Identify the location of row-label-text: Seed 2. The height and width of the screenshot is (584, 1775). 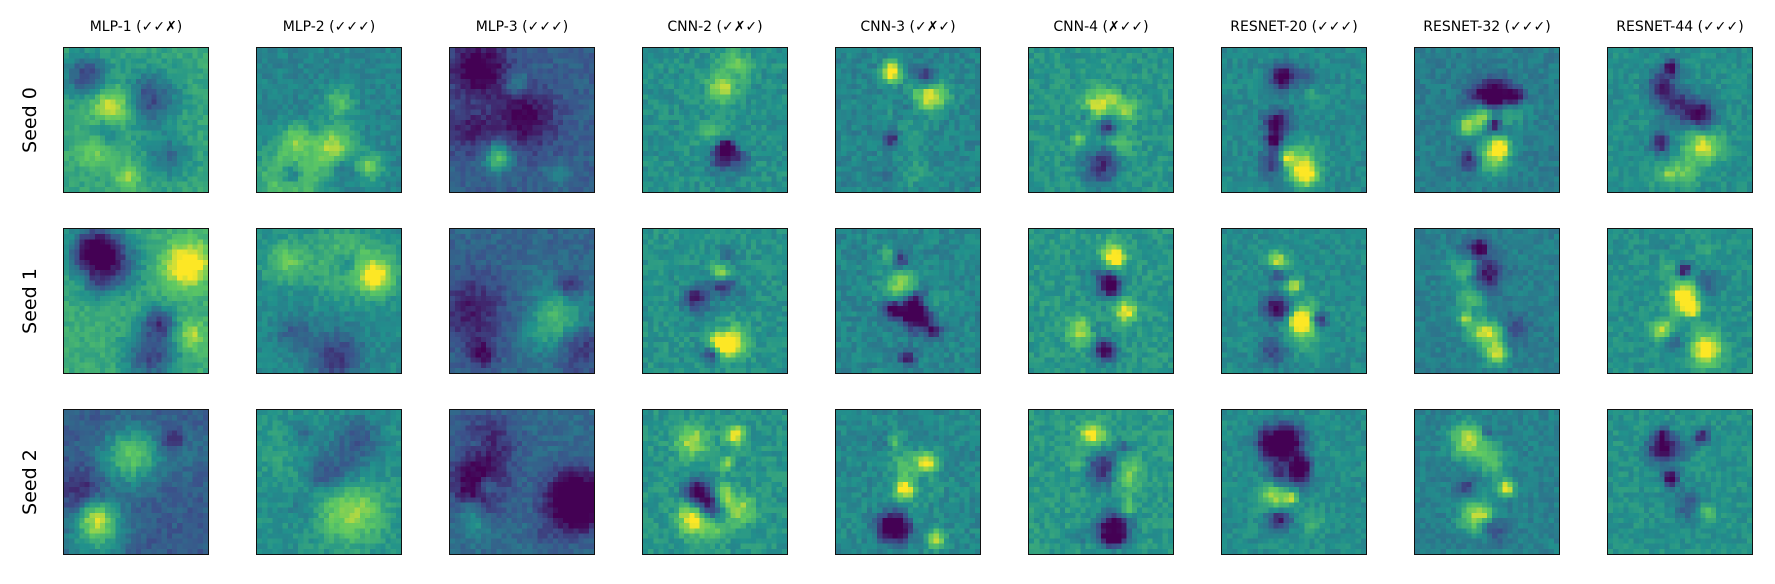
(30, 482).